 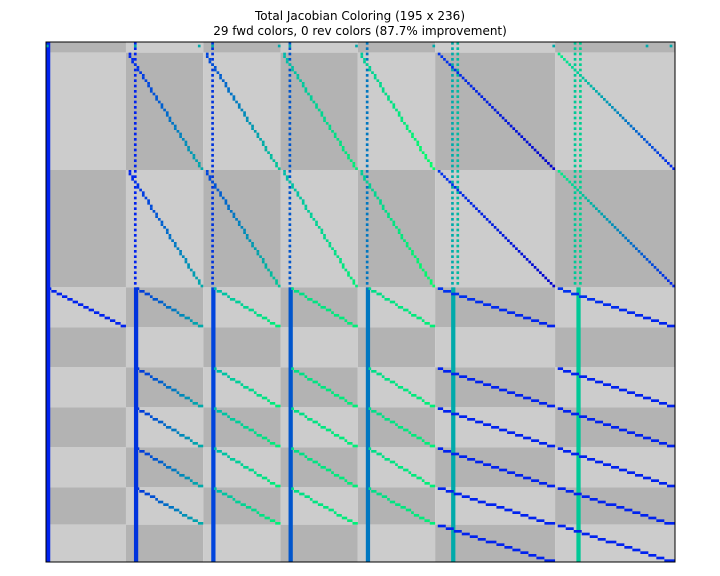 What do you see at coordinates (135, 118) in the screenshot?
I see `dashed-cell-c0-r28` at bounding box center [135, 118].